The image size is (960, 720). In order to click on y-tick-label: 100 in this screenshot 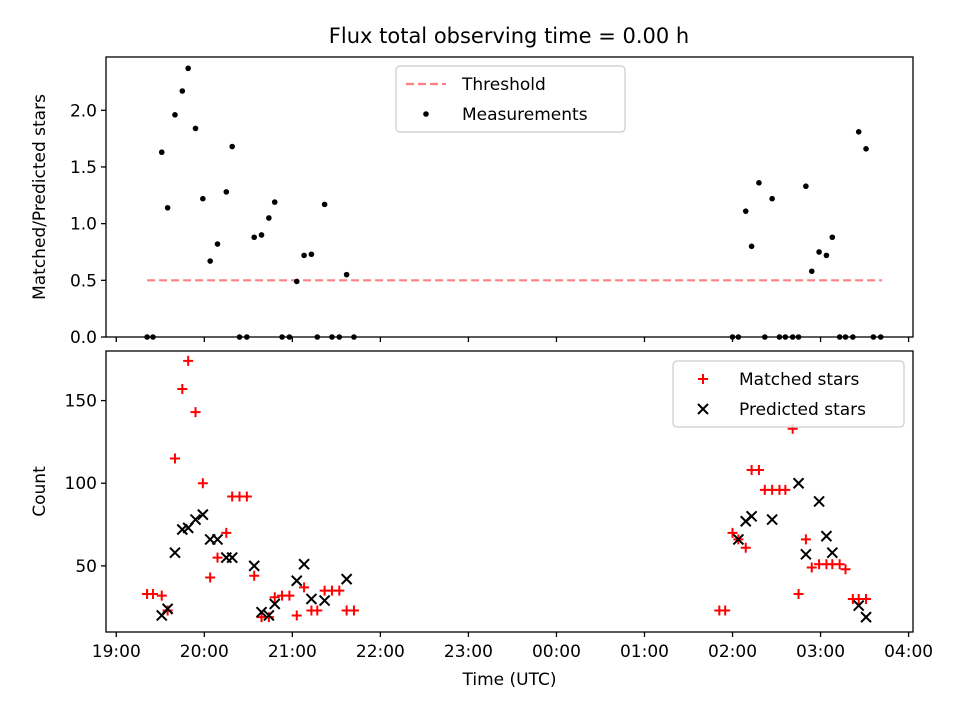, I will do `click(81, 484)`.